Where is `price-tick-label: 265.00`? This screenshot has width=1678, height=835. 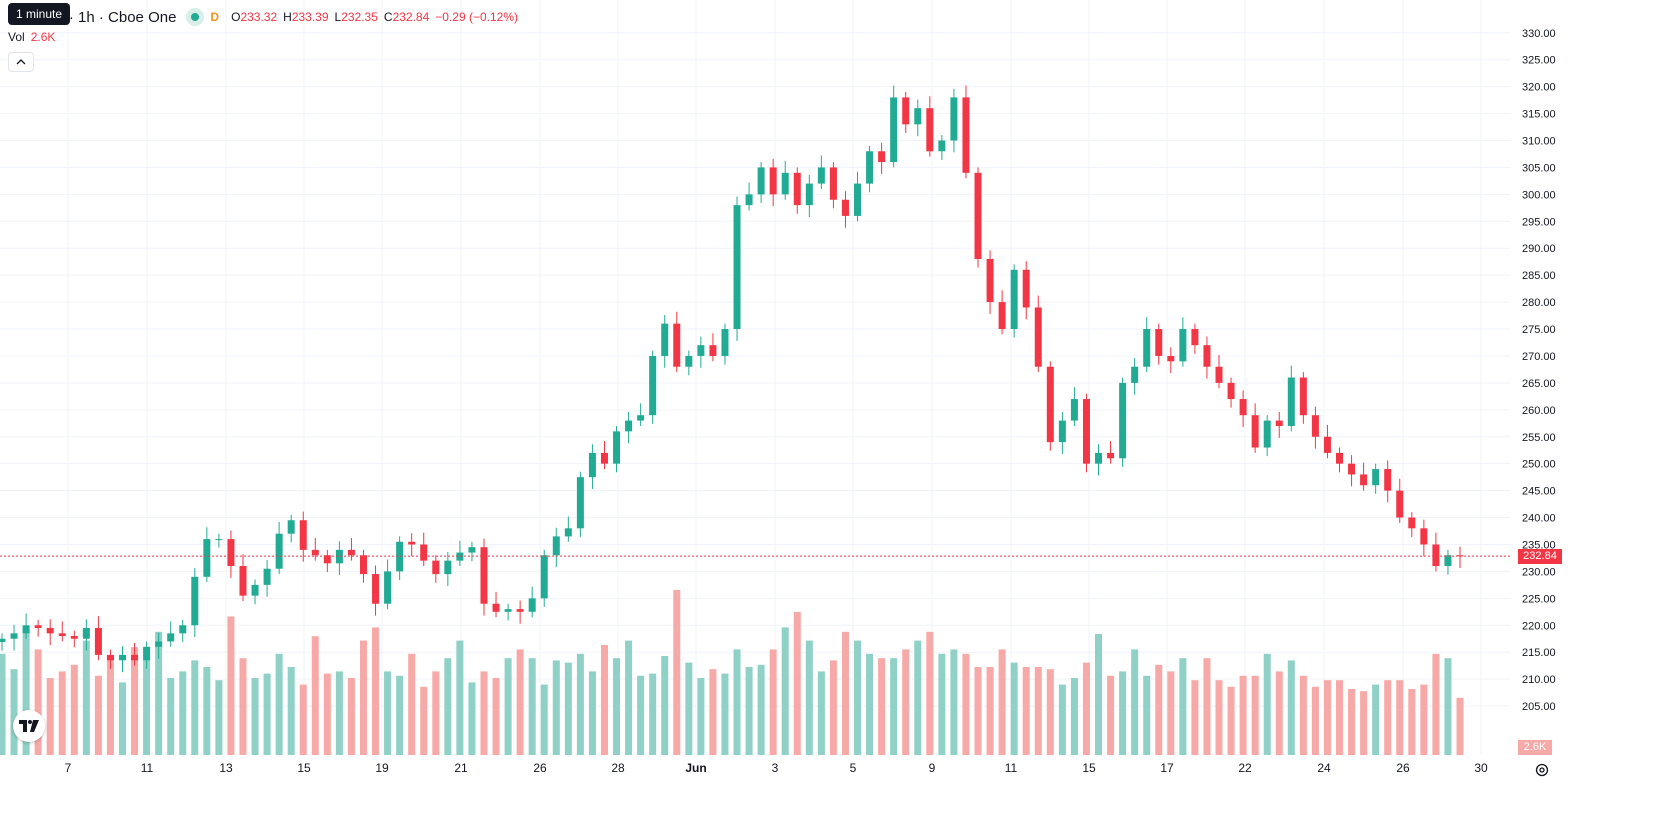
price-tick-label: 265.00 is located at coordinates (1539, 384).